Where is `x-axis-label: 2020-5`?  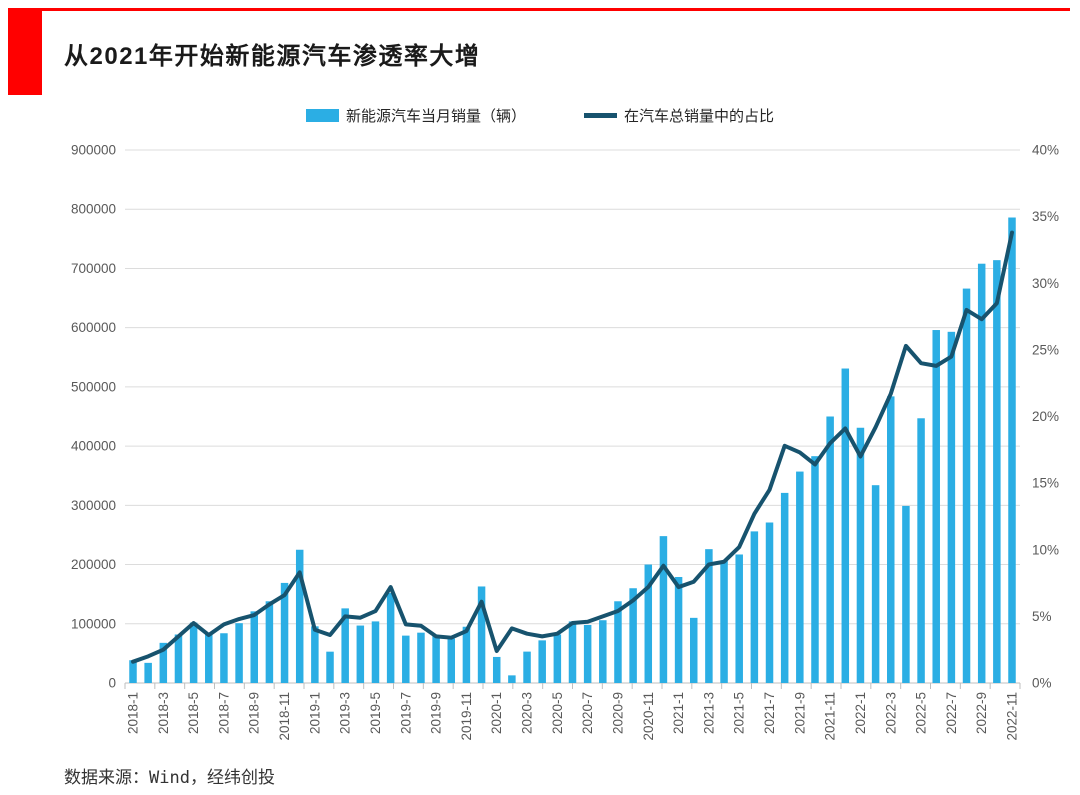 x-axis-label: 2020-5 is located at coordinates (557, 713).